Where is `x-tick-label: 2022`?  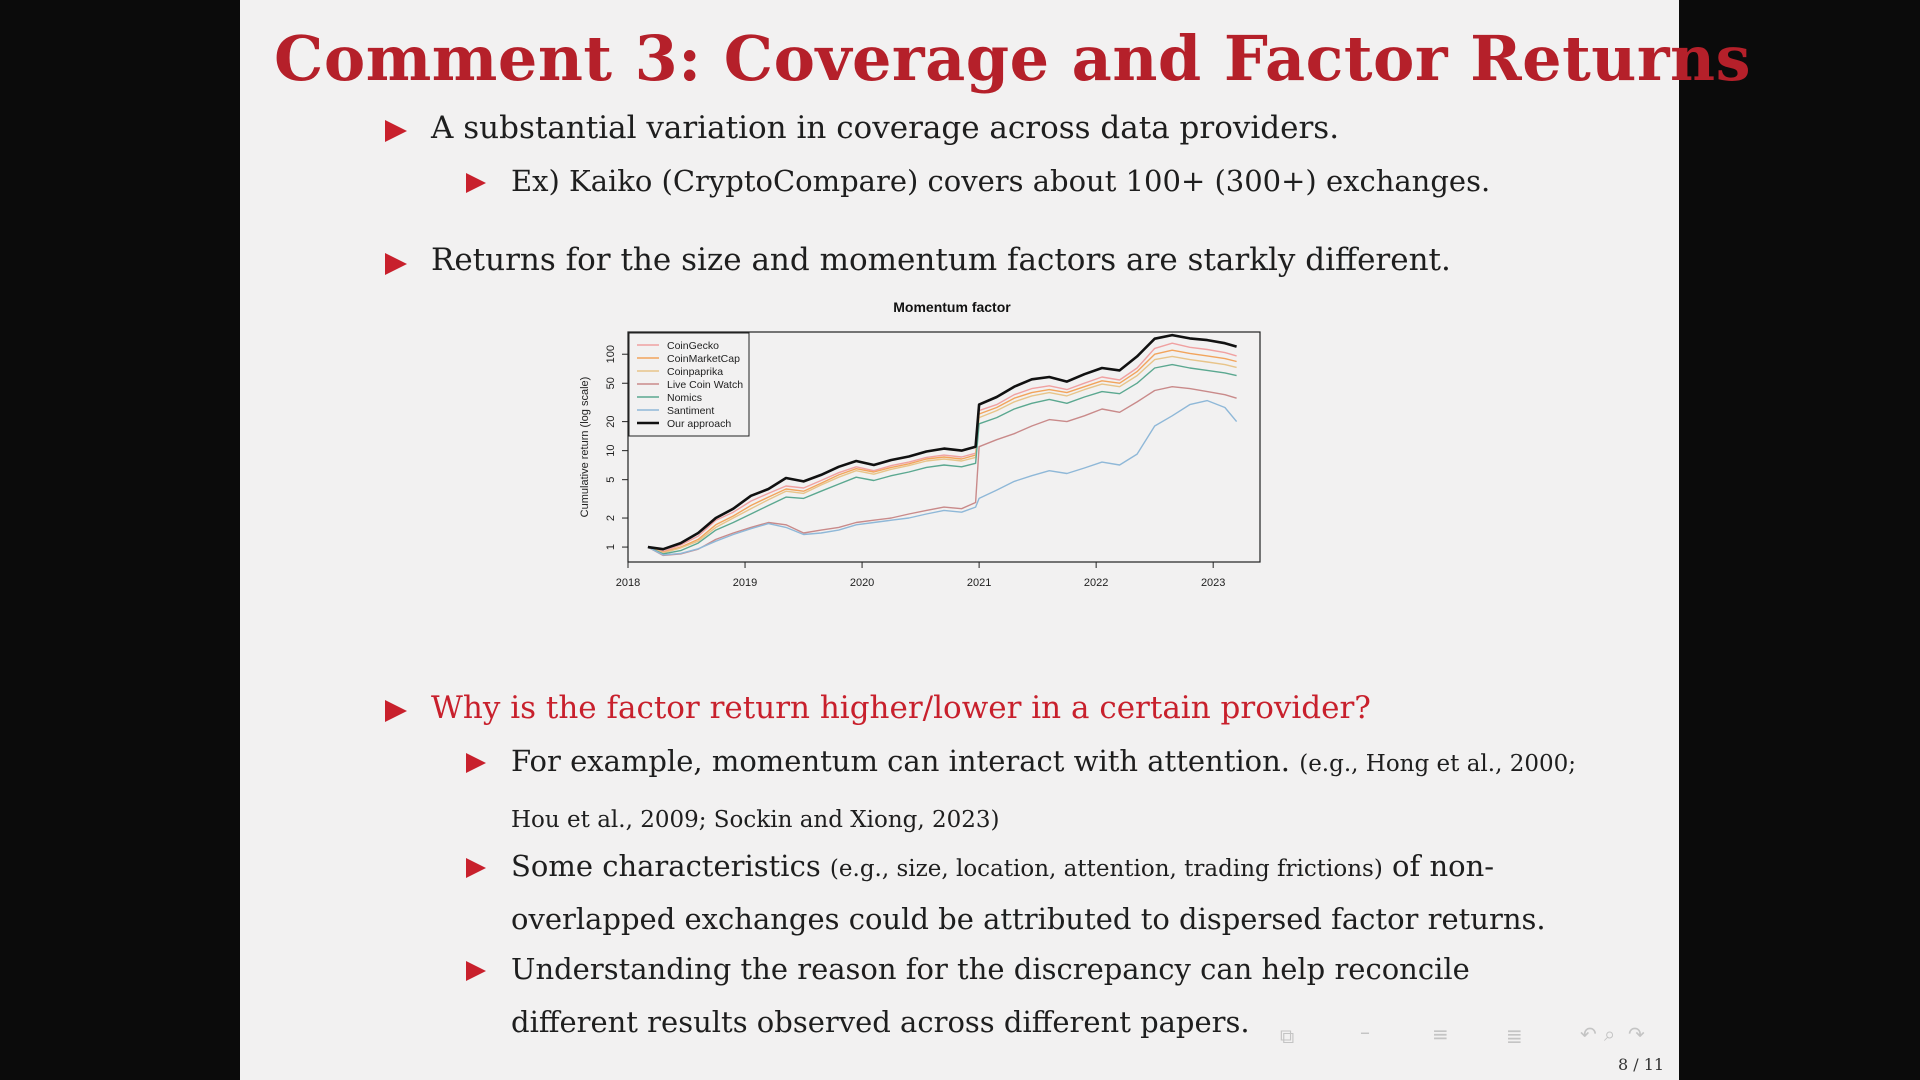 x-tick-label: 2022 is located at coordinates (1096, 583).